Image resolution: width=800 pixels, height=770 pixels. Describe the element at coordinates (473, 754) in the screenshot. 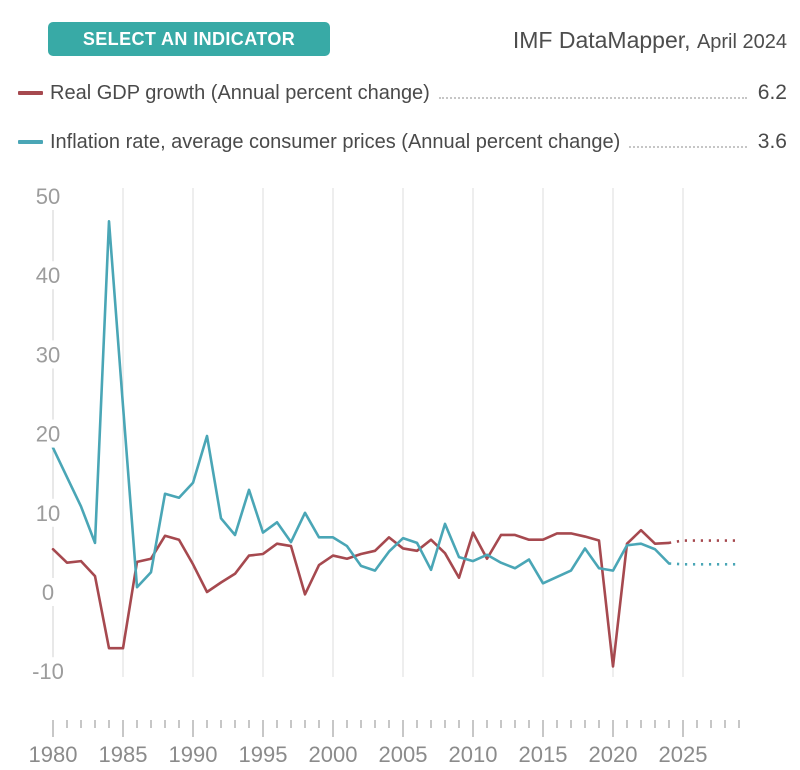

I see `ruler-year-label: 2010` at that location.